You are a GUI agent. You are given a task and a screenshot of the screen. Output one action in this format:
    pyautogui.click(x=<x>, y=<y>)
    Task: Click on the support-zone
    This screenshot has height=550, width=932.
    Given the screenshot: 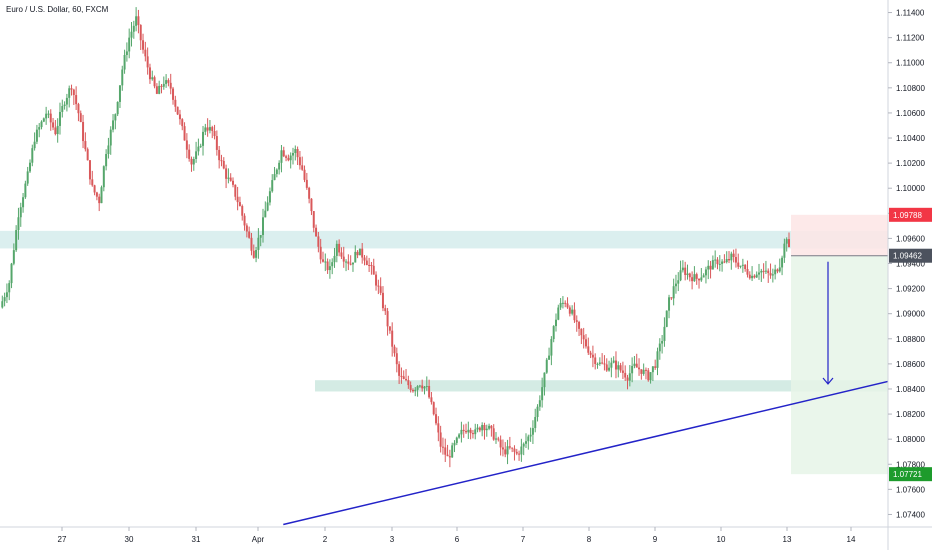 What is the action you would take?
    pyautogui.click(x=601, y=386)
    